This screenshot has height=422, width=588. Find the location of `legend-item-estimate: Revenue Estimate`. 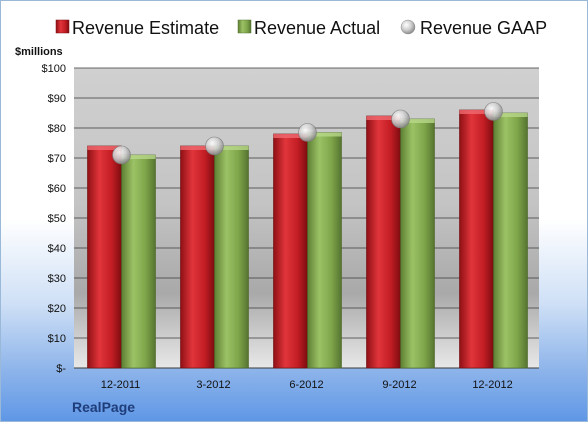

legend-item-estimate: Revenue Estimate is located at coordinates (137, 28).